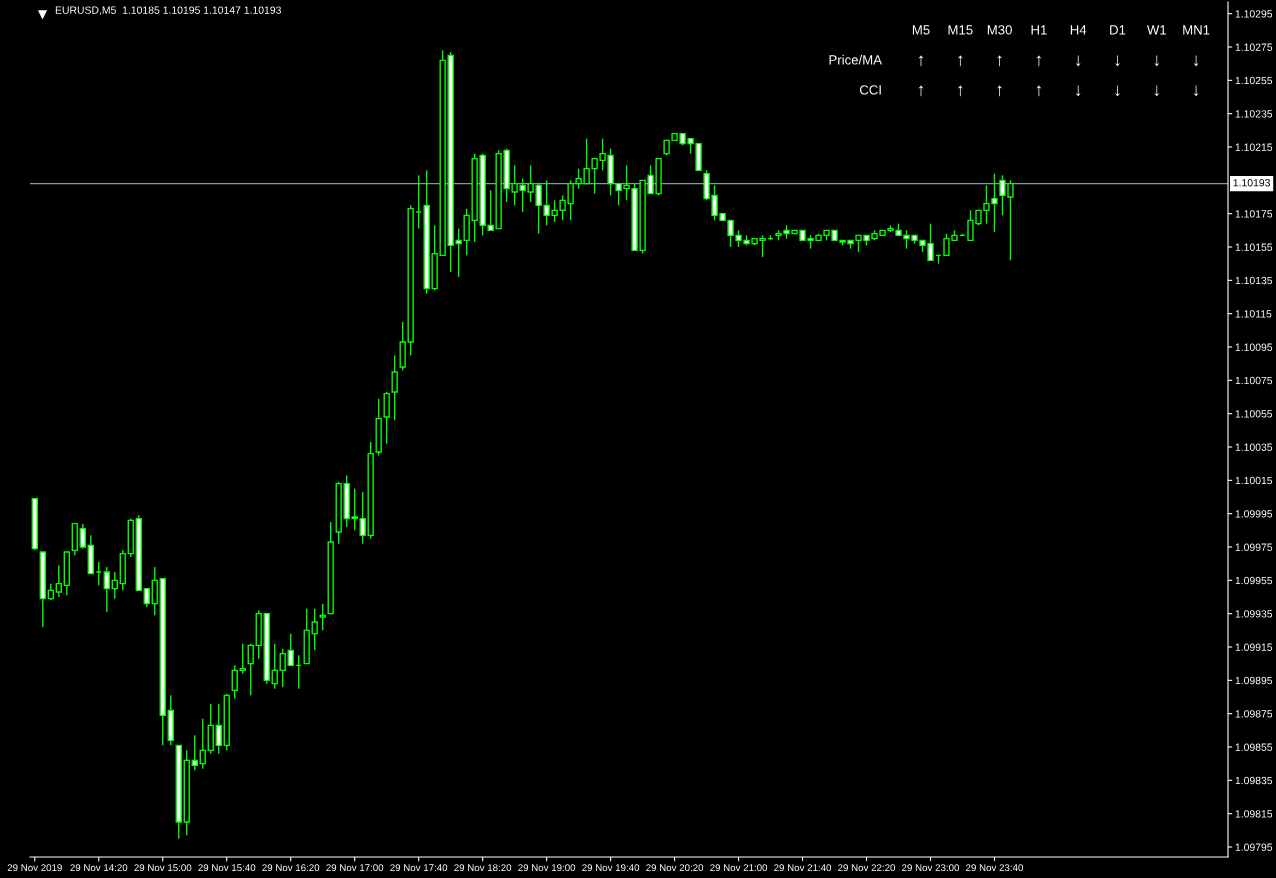  What do you see at coordinates (611, 868) in the screenshot?
I see `x-tick-label: 29 Nov 19:40` at bounding box center [611, 868].